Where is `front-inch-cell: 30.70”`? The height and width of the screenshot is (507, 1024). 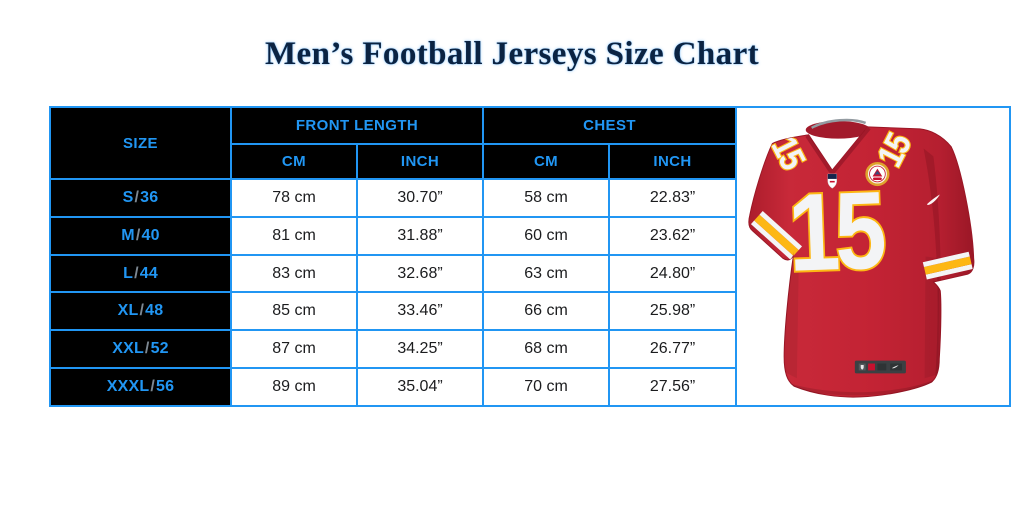
front-inch-cell: 30.70” is located at coordinates (420, 198).